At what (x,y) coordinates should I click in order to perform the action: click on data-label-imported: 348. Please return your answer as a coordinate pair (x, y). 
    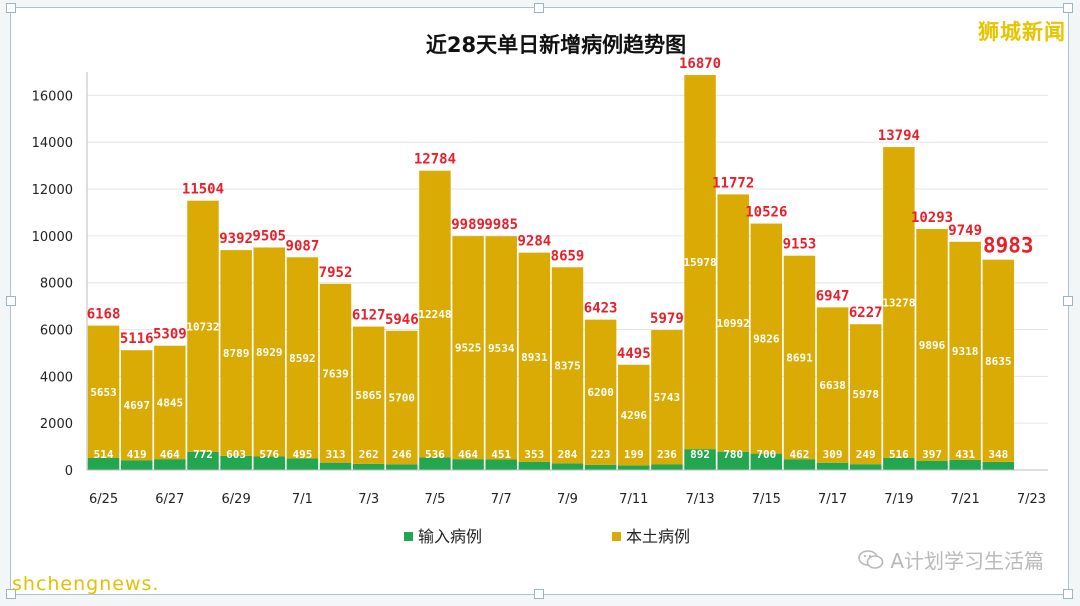
    Looking at the image, I should click on (998, 454).